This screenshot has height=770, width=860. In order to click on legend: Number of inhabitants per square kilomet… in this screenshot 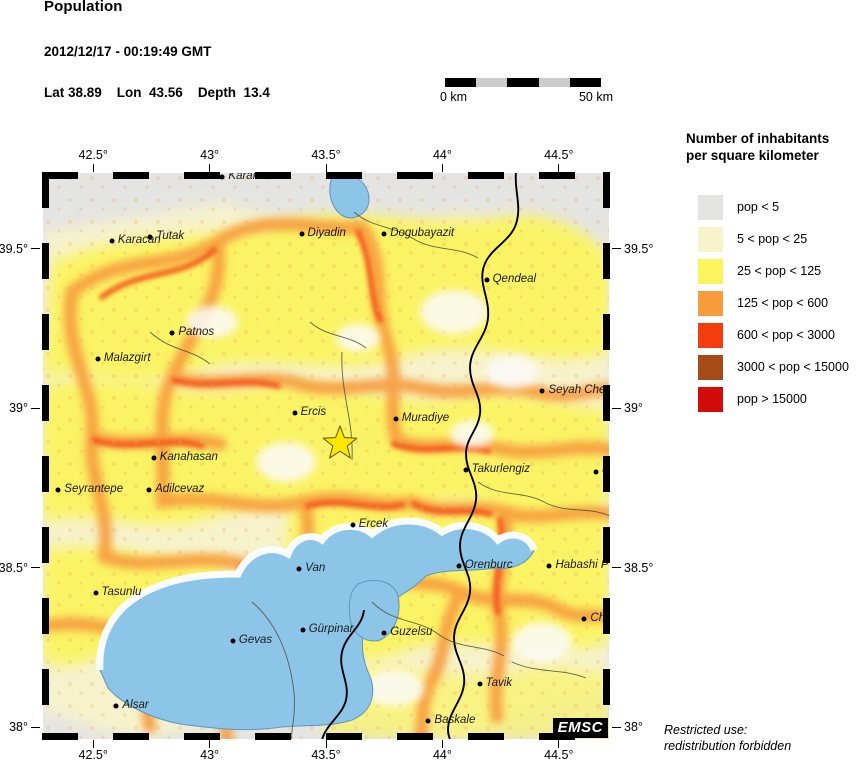, I will do `click(773, 272)`.